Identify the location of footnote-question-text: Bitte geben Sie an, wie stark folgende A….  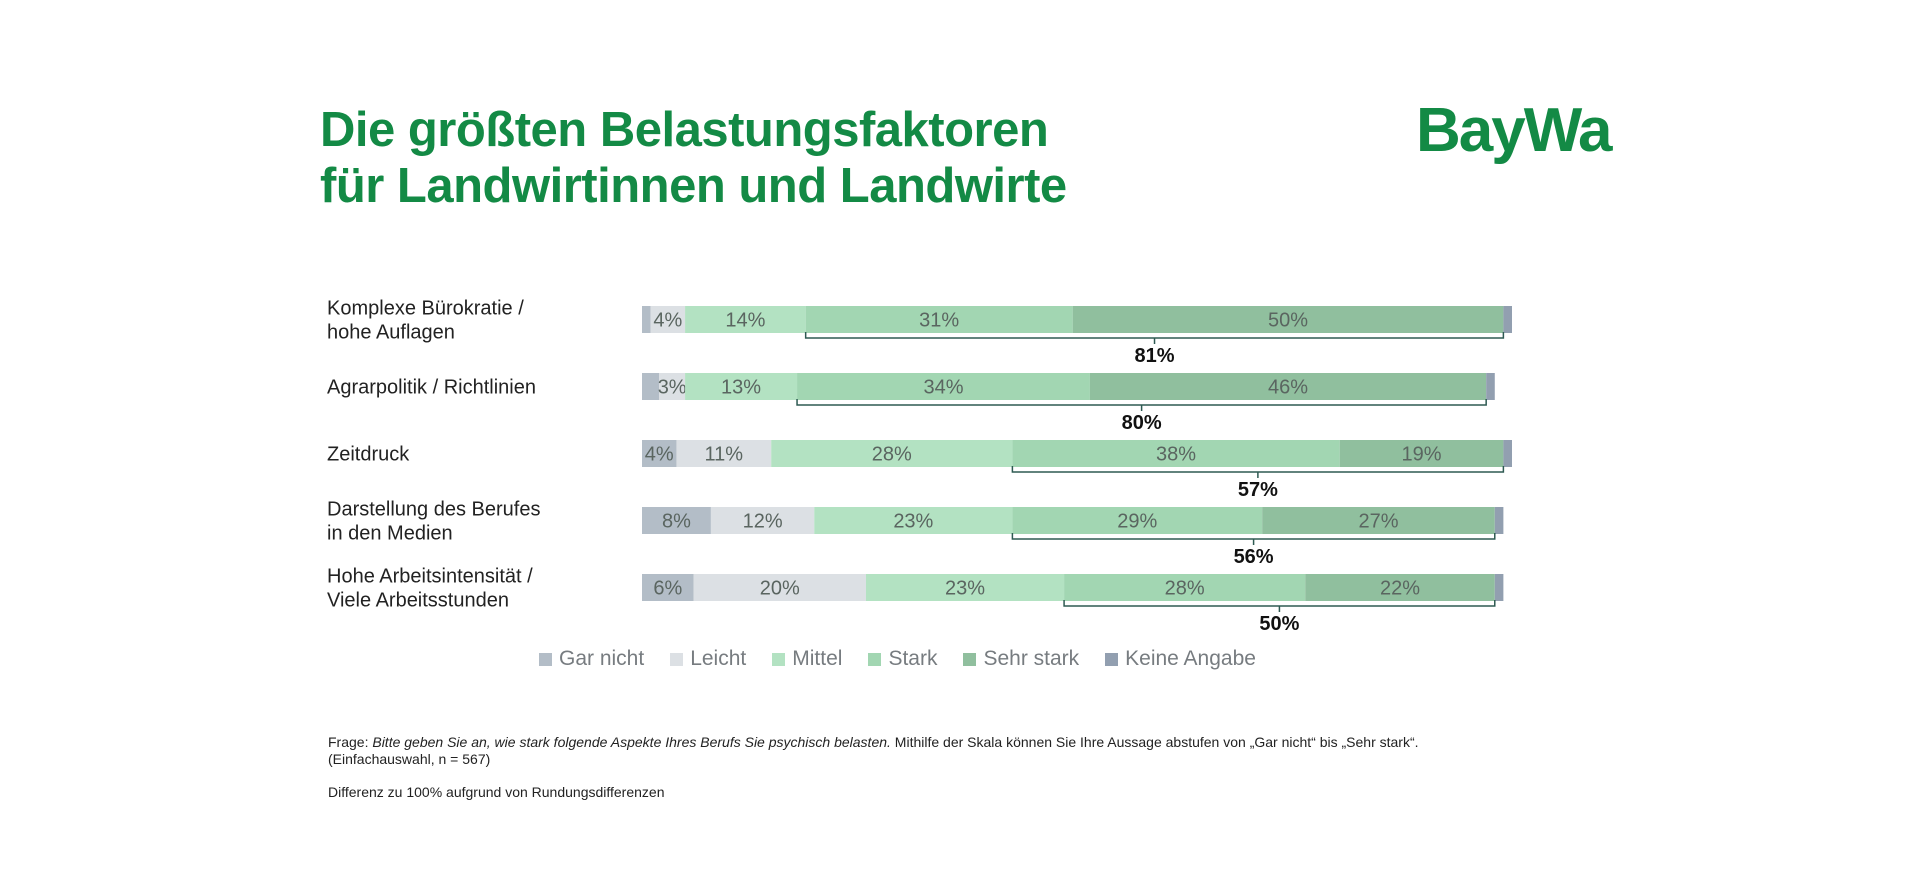
(631, 742).